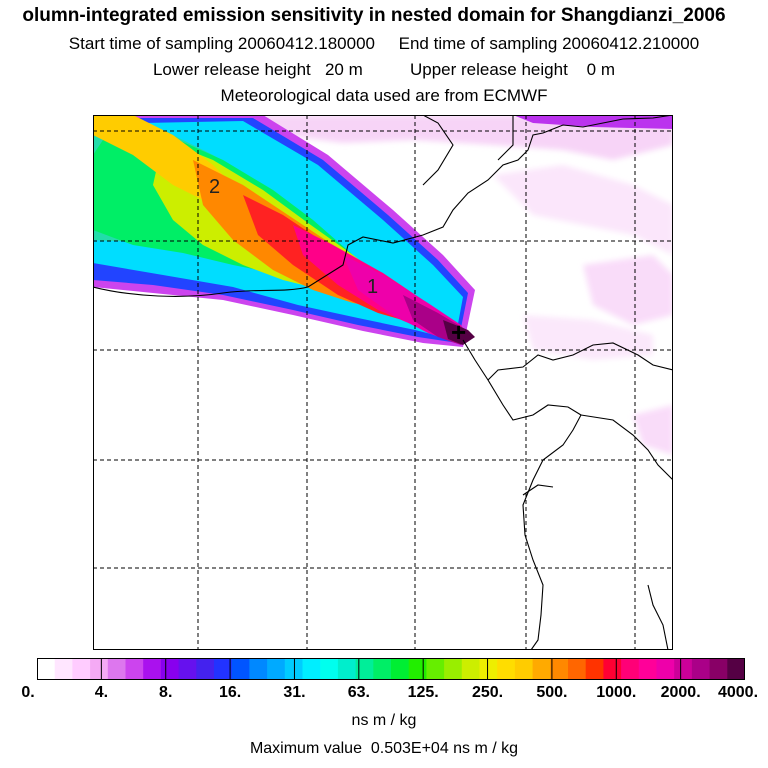 This screenshot has width=768, height=768. I want to click on colorbar-tick-label: 63., so click(358, 692).